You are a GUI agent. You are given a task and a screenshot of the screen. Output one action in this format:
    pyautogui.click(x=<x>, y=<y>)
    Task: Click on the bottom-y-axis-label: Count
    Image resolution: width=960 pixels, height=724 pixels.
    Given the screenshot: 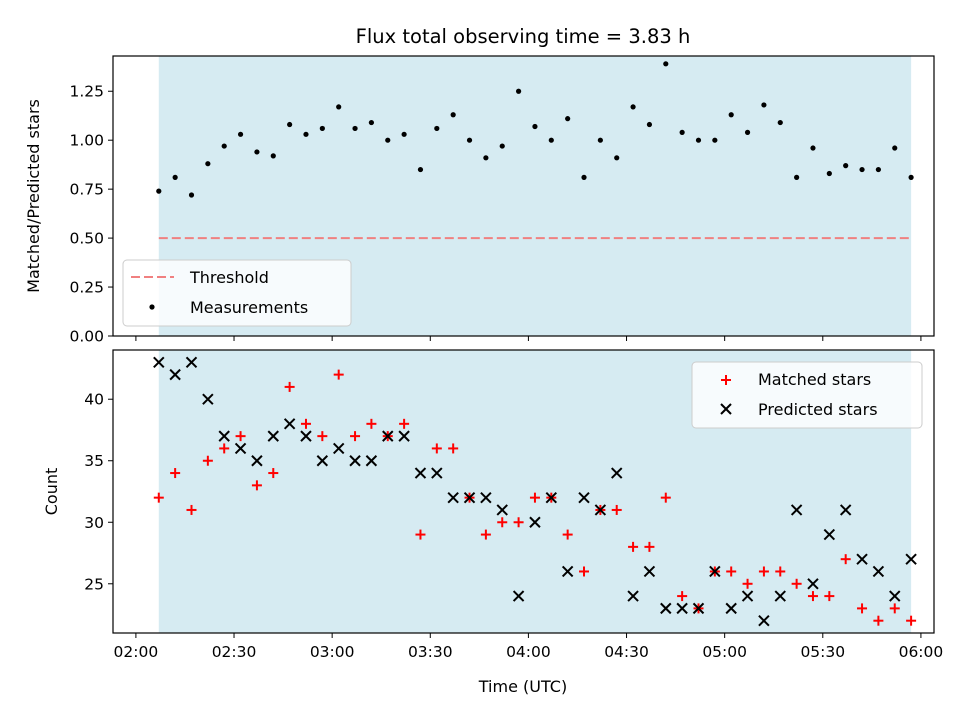 What is the action you would take?
    pyautogui.click(x=51, y=492)
    